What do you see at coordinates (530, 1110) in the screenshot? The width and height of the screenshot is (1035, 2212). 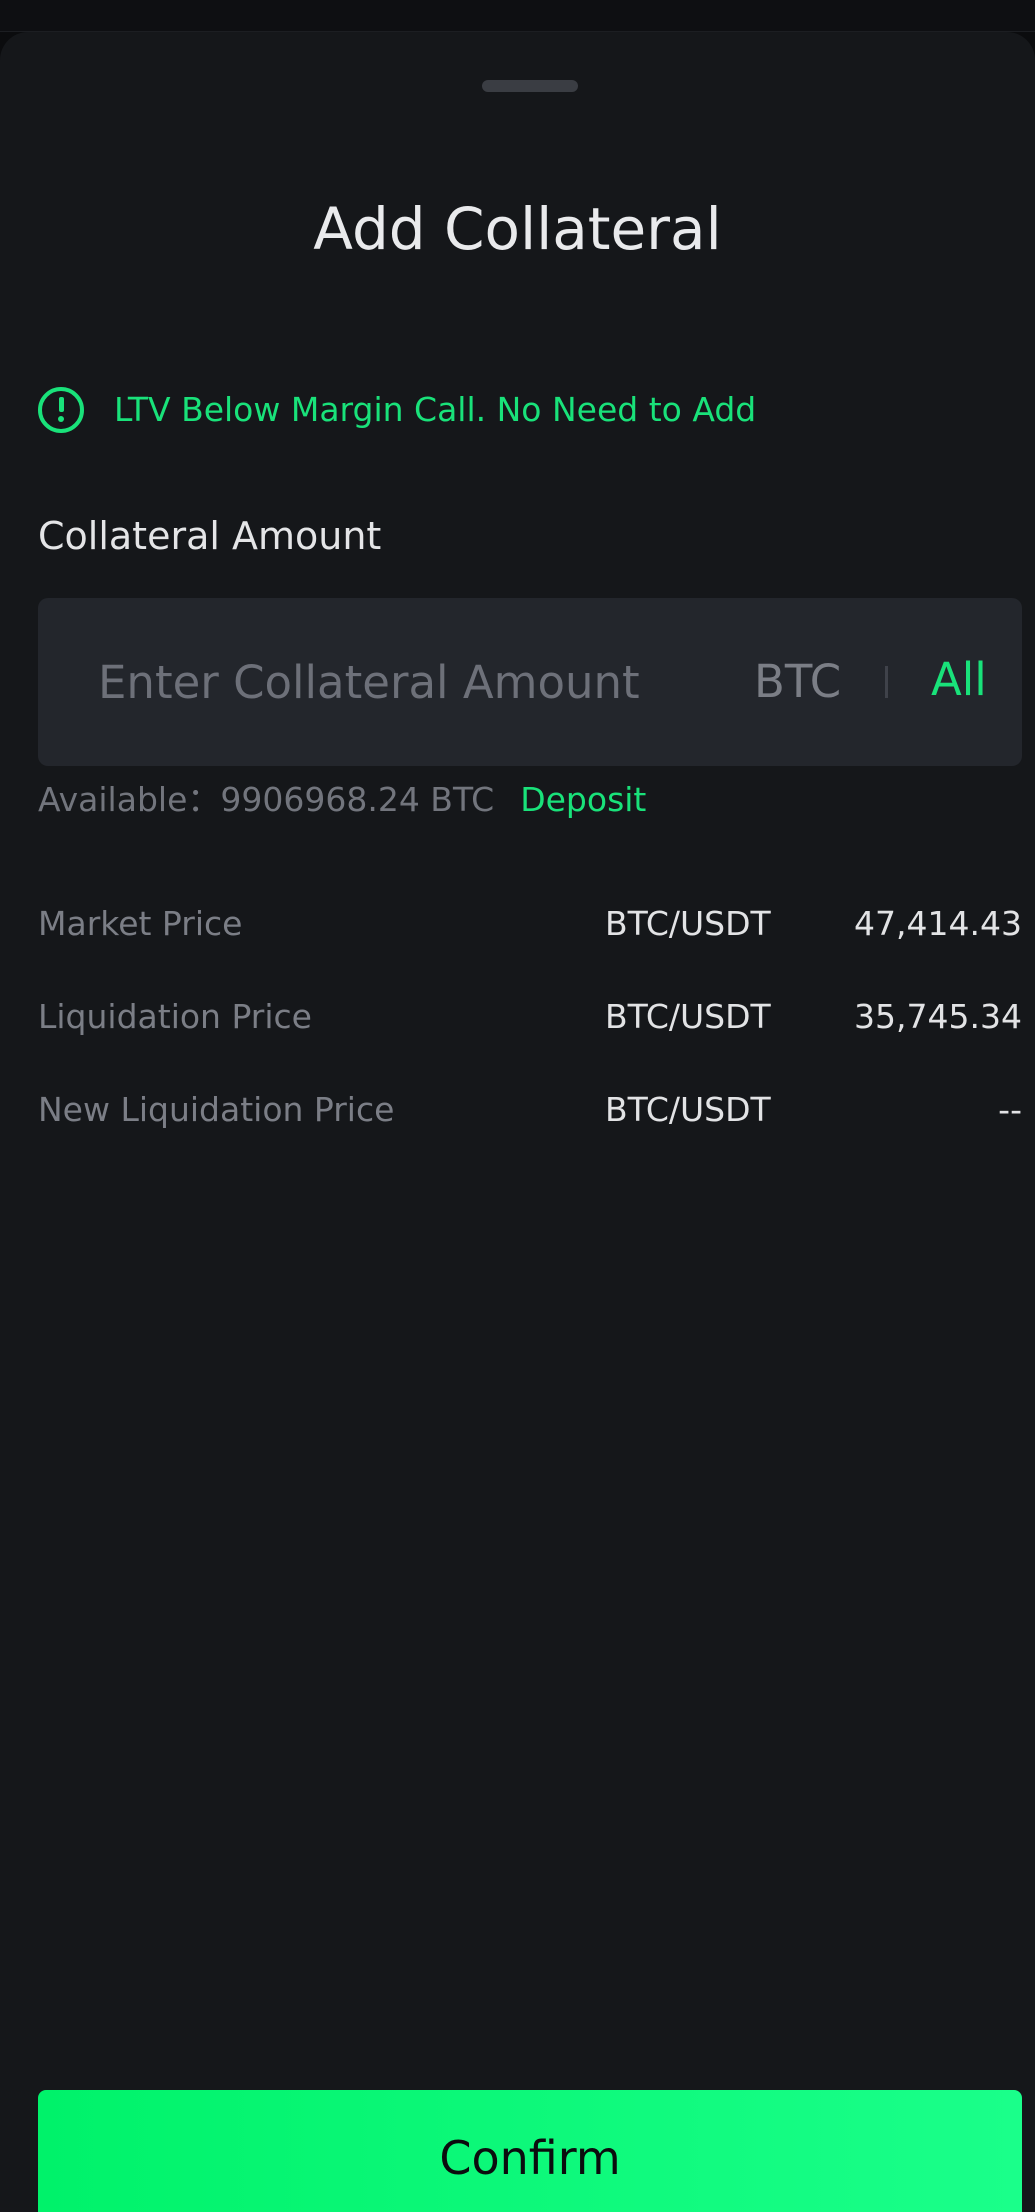 I see `info-row-new-liquidation-price: New Liquidation Price BTC/USDT --` at bounding box center [530, 1110].